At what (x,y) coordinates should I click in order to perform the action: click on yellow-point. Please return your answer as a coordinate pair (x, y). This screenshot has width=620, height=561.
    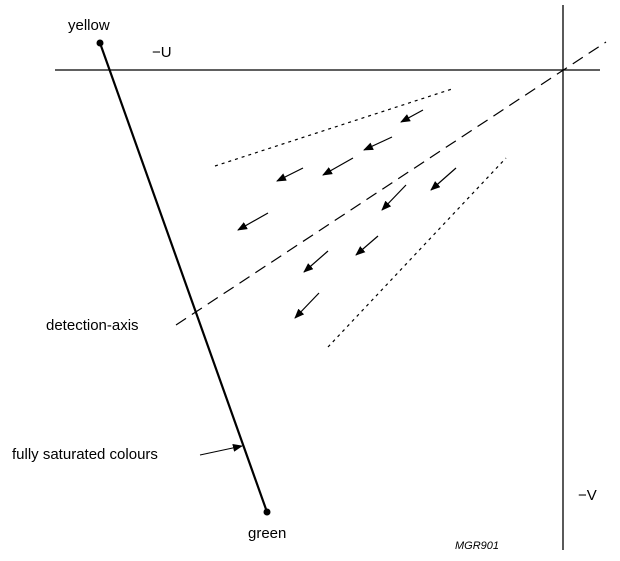
    Looking at the image, I should click on (100, 43).